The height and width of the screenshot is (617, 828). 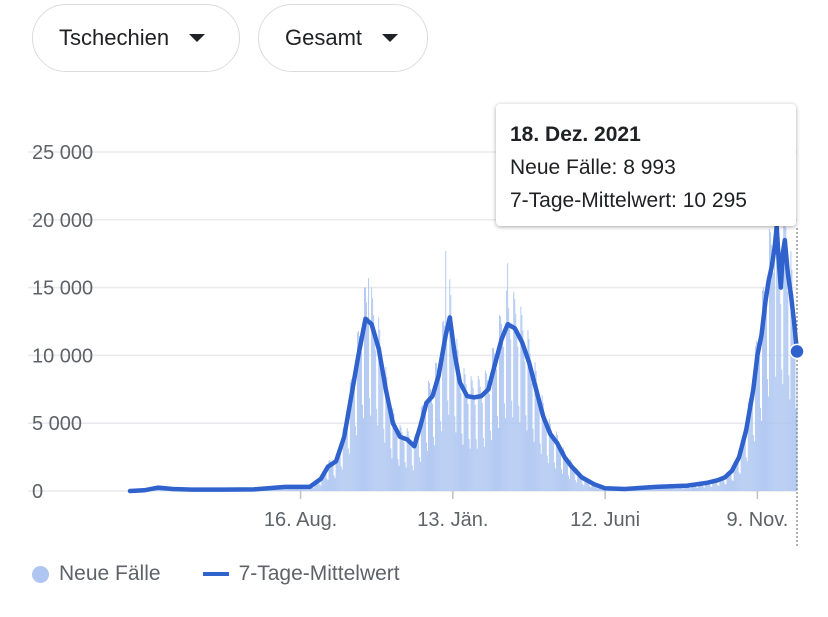 What do you see at coordinates (319, 573) in the screenshot?
I see `legend-average-label: 7-Tage-Mittelwert` at bounding box center [319, 573].